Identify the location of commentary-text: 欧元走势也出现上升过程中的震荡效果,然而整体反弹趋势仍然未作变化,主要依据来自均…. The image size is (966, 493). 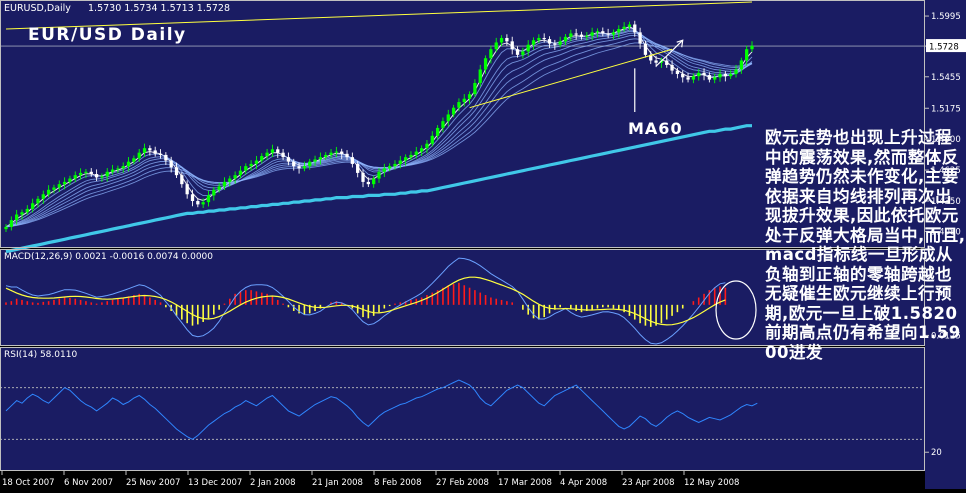
(865, 245).